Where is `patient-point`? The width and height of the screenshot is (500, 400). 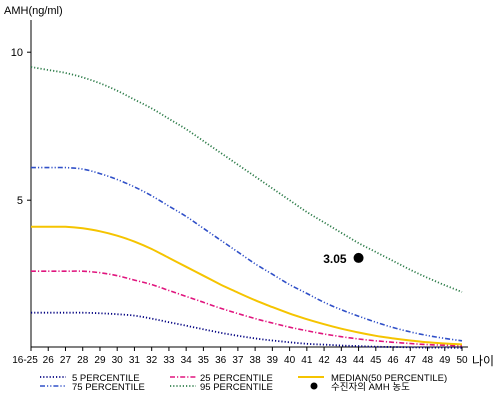
patient-point is located at coordinates (358, 257).